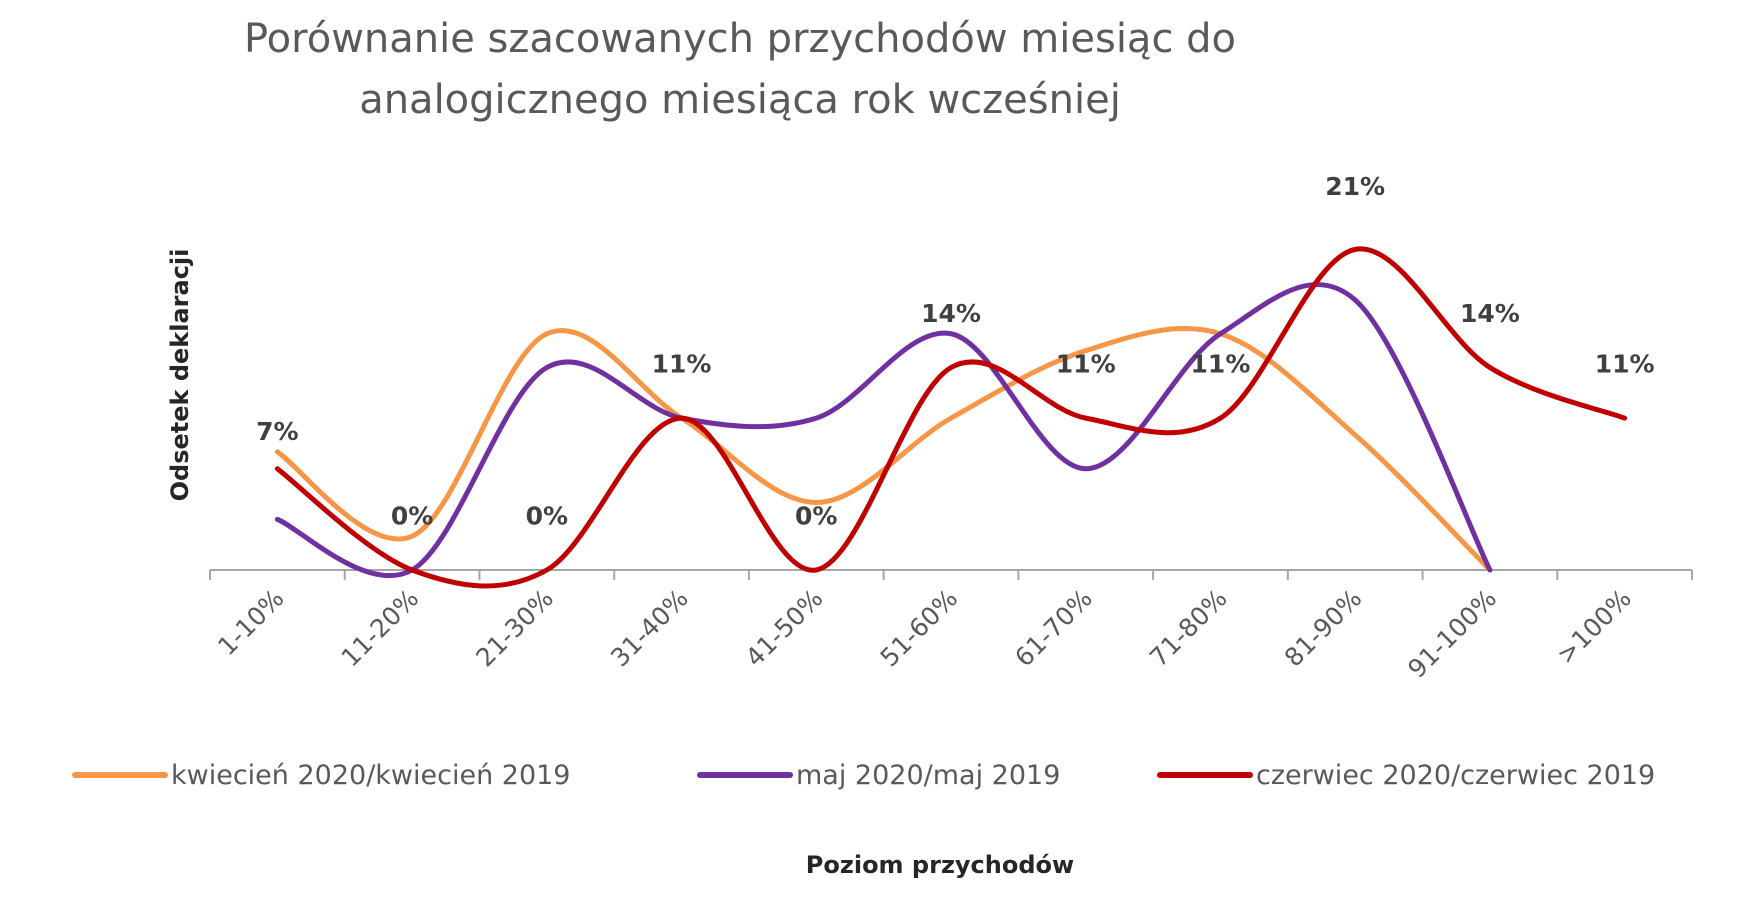 The height and width of the screenshot is (913, 1756). Describe the element at coordinates (940, 865) in the screenshot. I see `x-axis-title: Poziom przychodów` at that location.